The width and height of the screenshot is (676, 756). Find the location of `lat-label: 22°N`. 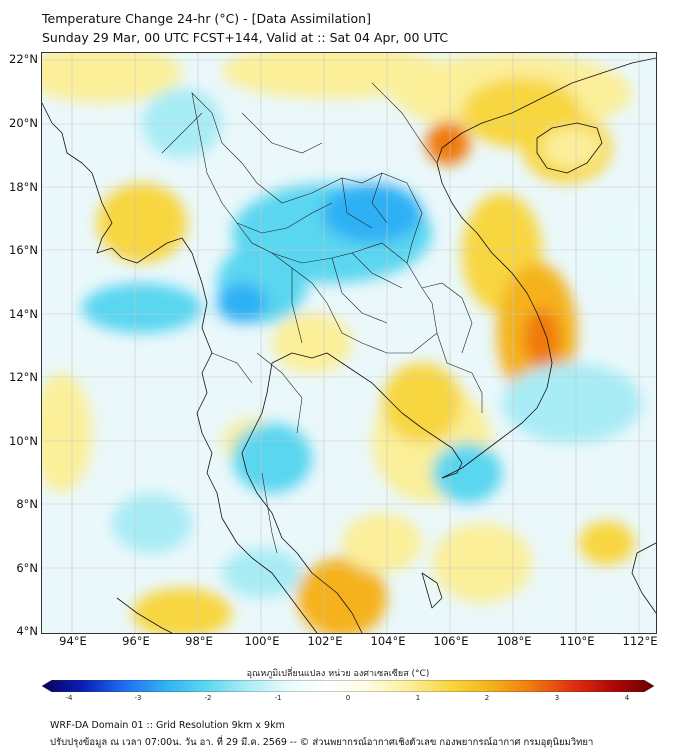

lat-label: 22°N is located at coordinates (23, 59).